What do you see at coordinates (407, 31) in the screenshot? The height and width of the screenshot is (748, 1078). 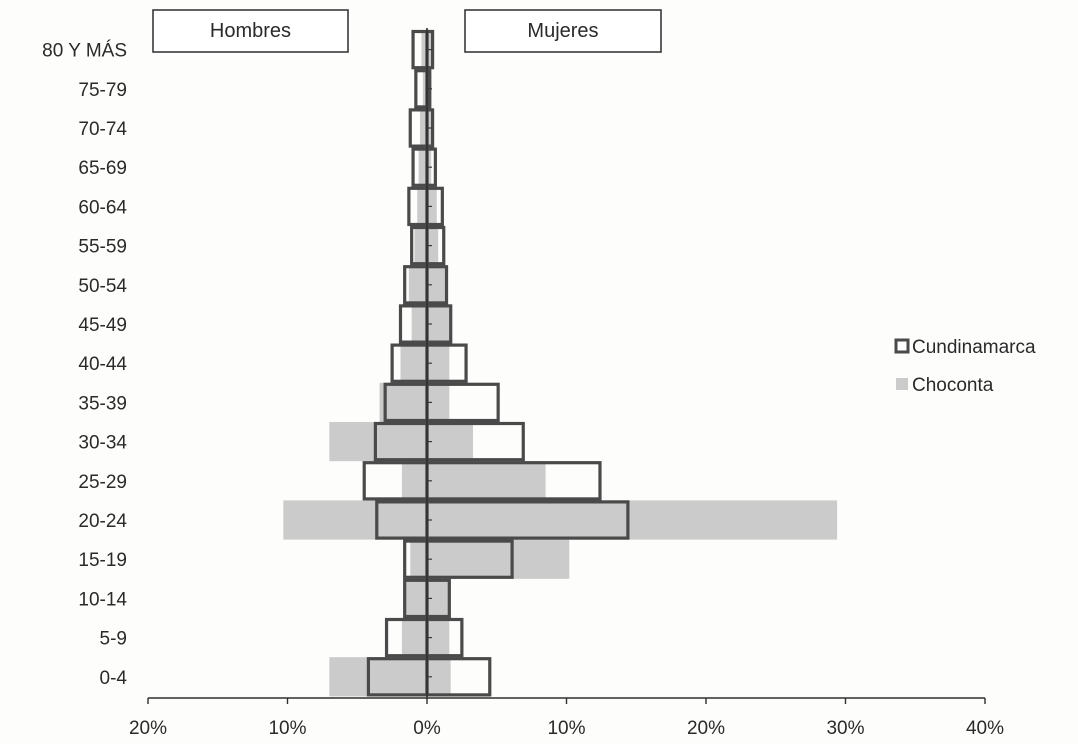 I see `sex-headers: Hombres Mujeres` at bounding box center [407, 31].